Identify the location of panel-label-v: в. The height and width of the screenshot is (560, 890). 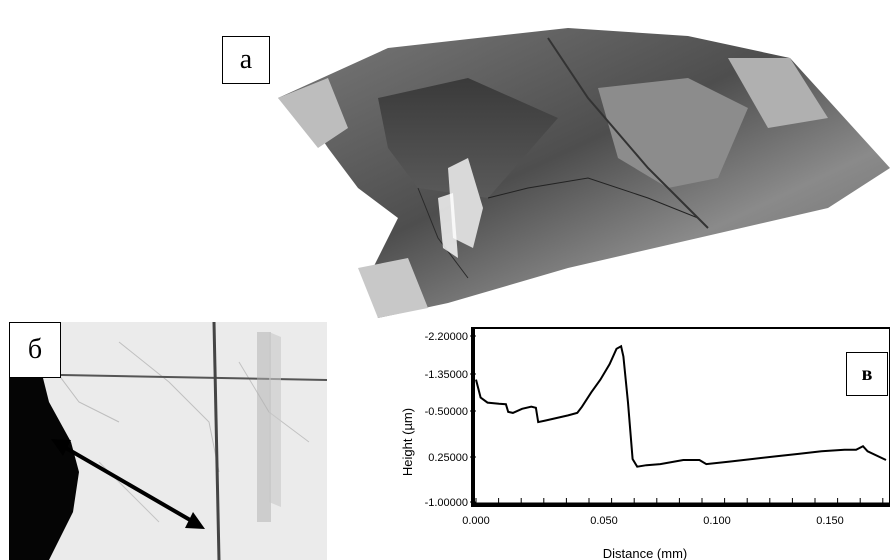
(867, 374).